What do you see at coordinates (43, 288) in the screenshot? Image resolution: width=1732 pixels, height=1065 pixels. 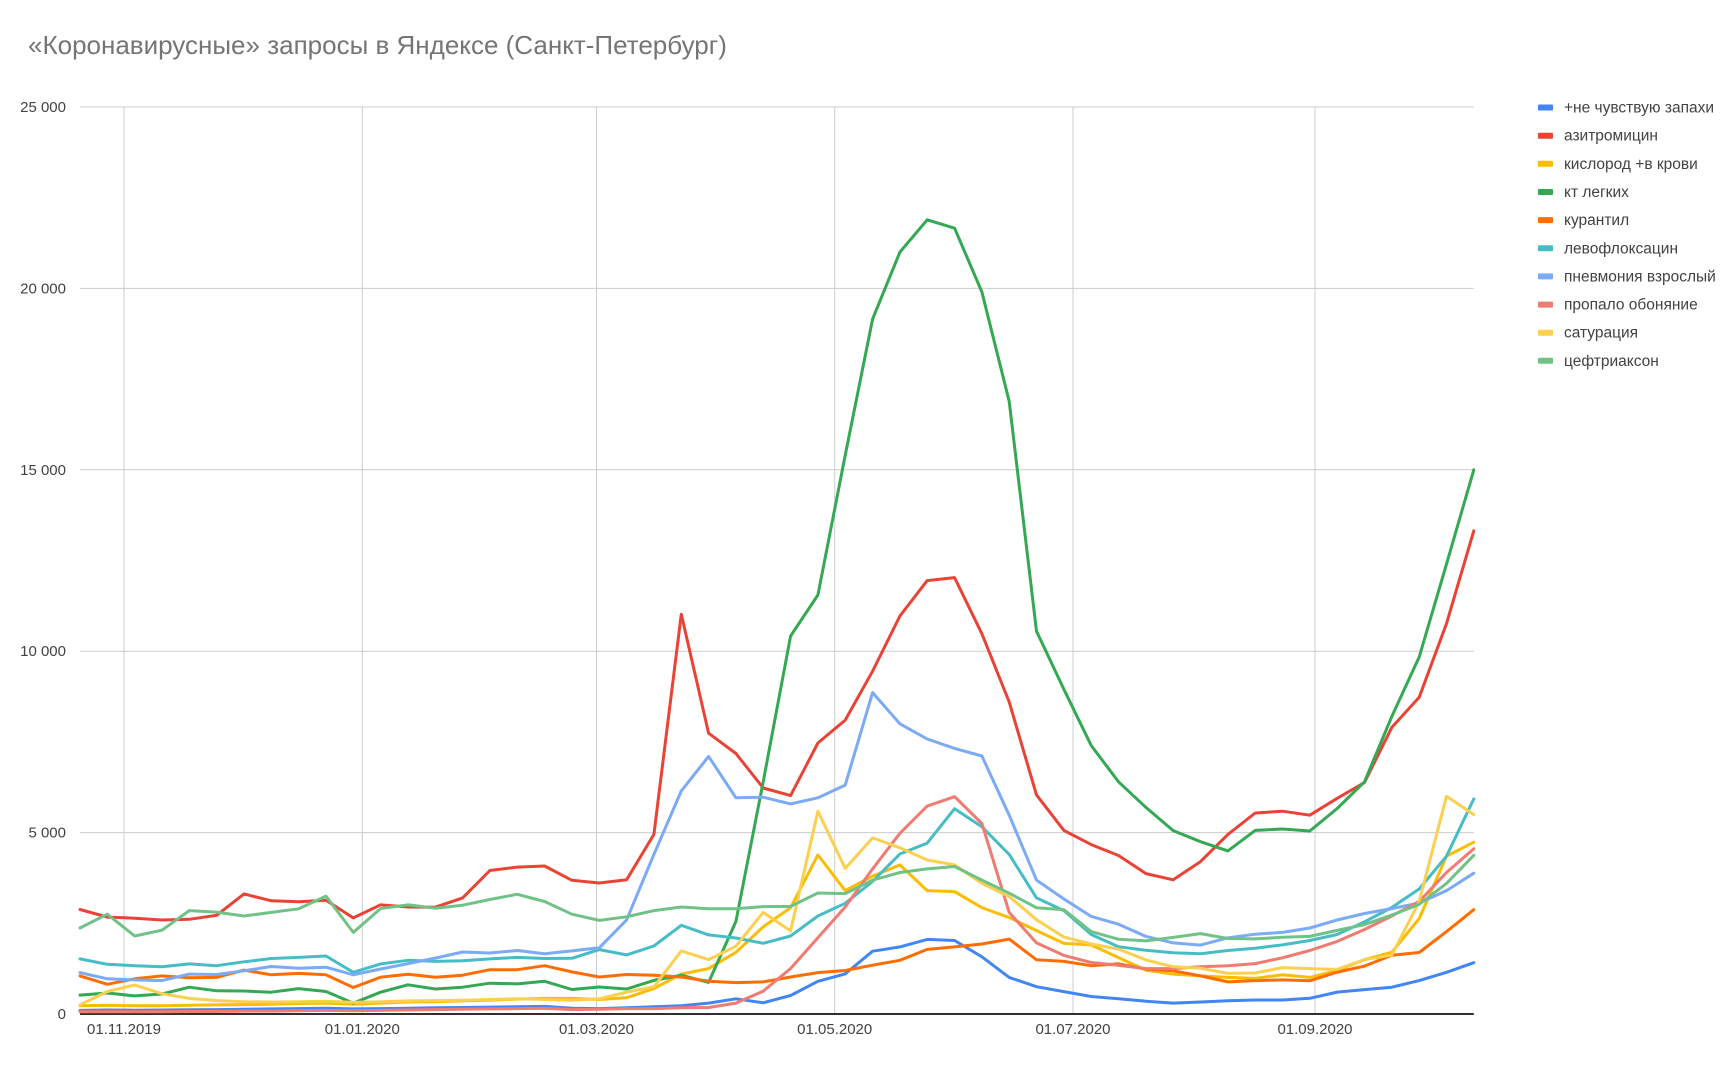 I see `svg-text: 20 000` at bounding box center [43, 288].